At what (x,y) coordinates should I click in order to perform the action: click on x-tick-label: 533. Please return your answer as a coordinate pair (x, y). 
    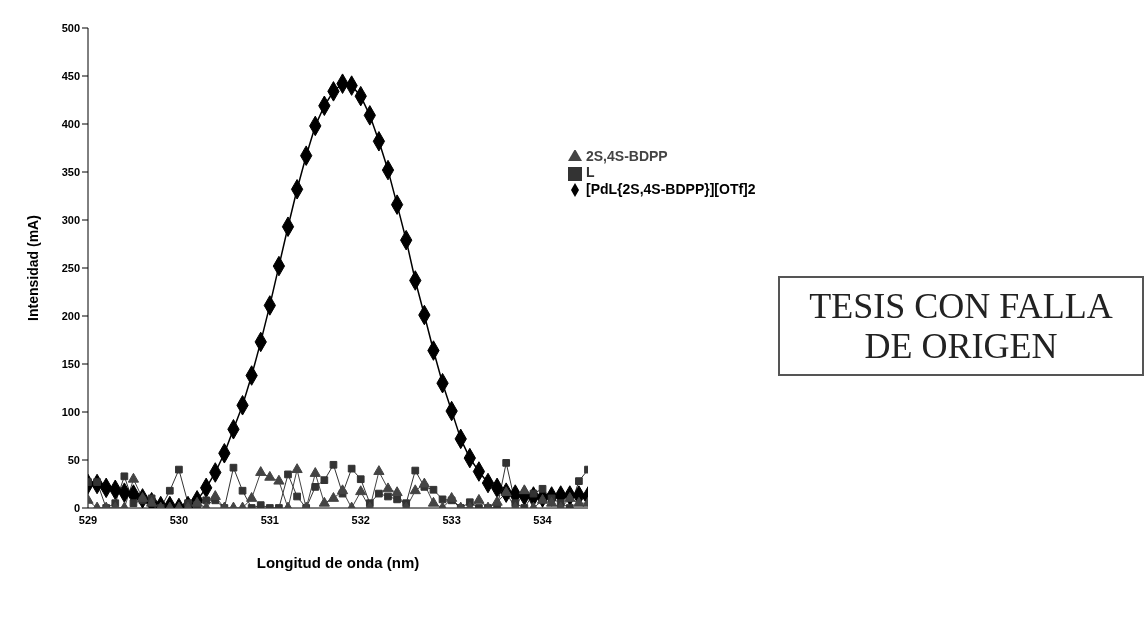
    Looking at the image, I should click on (451, 519).